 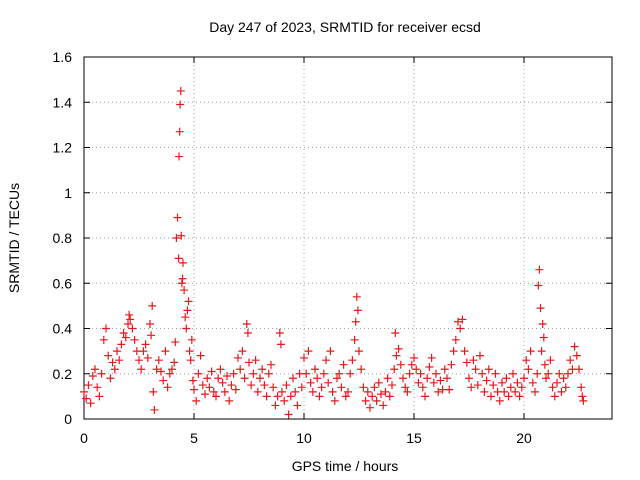 I want to click on x-tick-label: 15, so click(x=414, y=438).